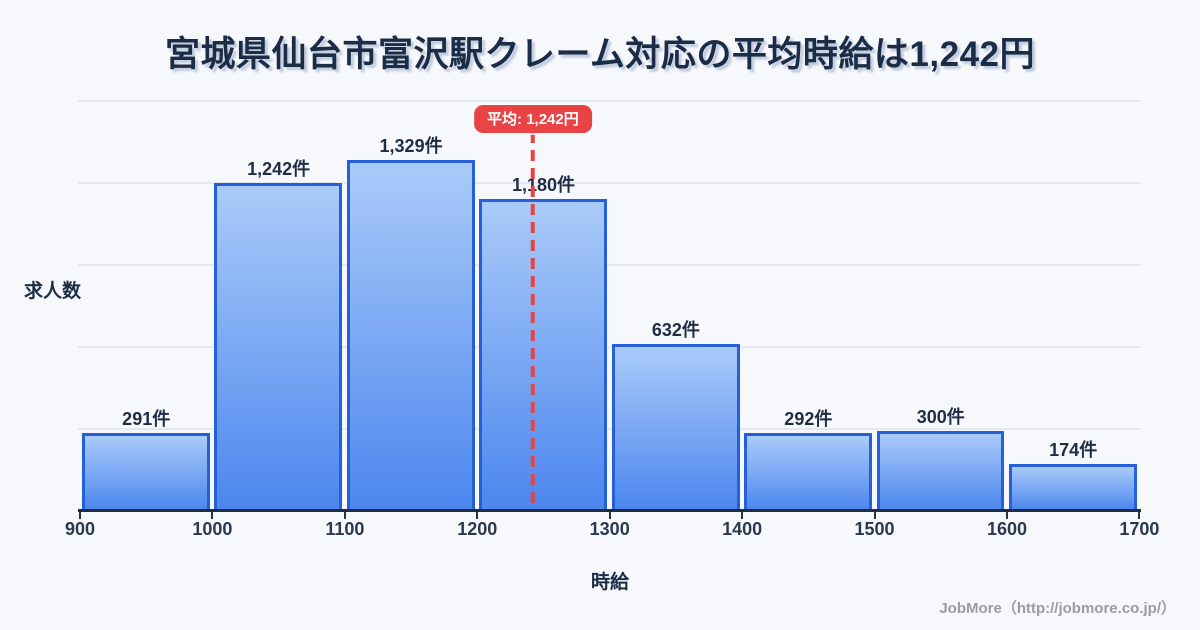 The height and width of the screenshot is (630, 1200). I want to click on x-tick-label: 1000, so click(212, 529).